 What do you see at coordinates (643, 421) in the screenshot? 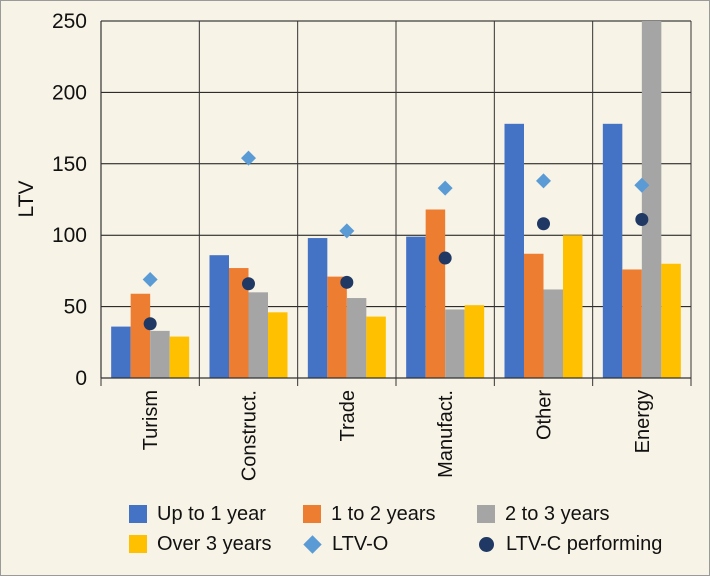
I see `x-category-label: Energy` at bounding box center [643, 421].